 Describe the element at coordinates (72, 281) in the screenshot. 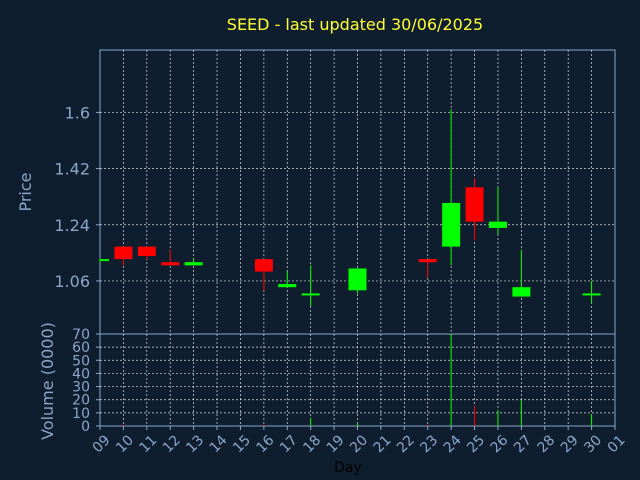

I see `price-tick-label: 1.06` at that location.